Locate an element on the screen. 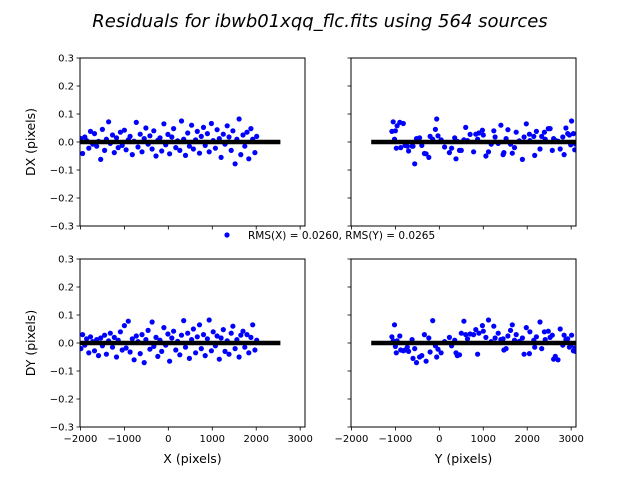  x-axis-label: X (pixels) is located at coordinates (192, 458).